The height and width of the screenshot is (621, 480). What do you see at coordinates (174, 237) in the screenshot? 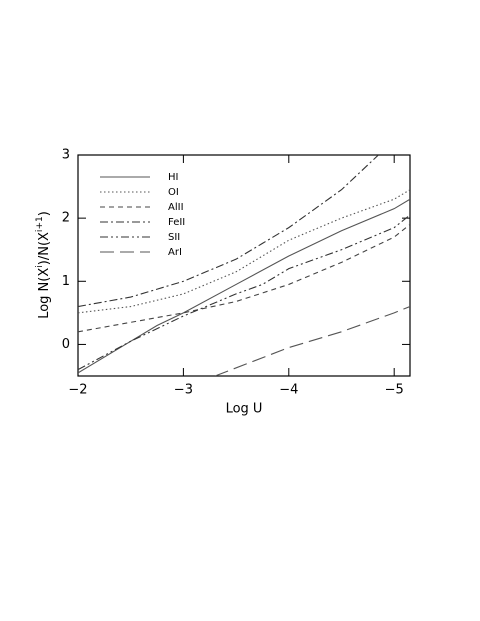
I see `legend-label: SII` at bounding box center [174, 237].